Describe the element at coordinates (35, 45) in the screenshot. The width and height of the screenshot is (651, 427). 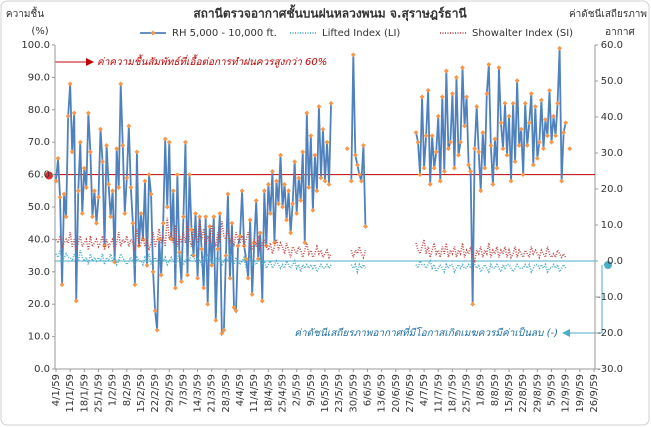
I see `y-tick-label: 100.0` at that location.